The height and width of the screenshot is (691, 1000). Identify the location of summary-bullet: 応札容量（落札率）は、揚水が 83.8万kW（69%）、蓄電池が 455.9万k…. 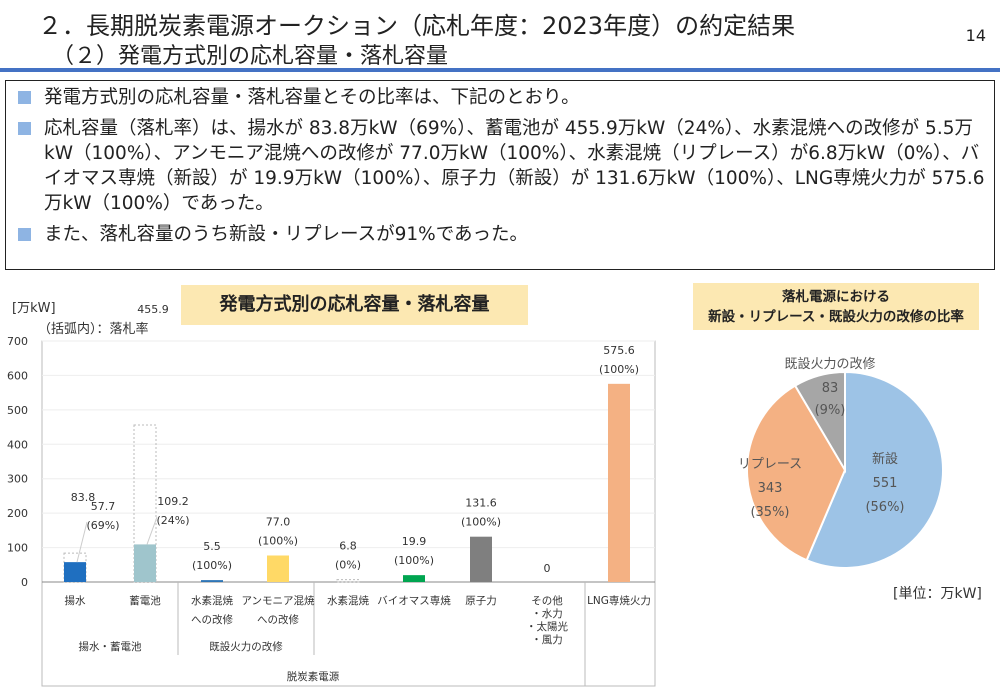
(502, 166).